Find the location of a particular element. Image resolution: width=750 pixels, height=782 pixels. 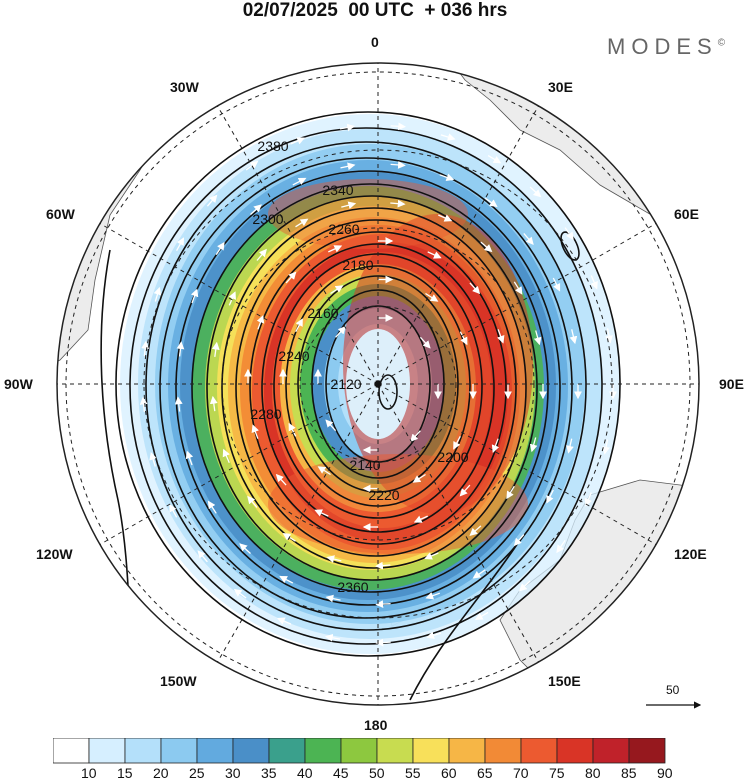

low-center-contour is located at coordinates (388, 392).